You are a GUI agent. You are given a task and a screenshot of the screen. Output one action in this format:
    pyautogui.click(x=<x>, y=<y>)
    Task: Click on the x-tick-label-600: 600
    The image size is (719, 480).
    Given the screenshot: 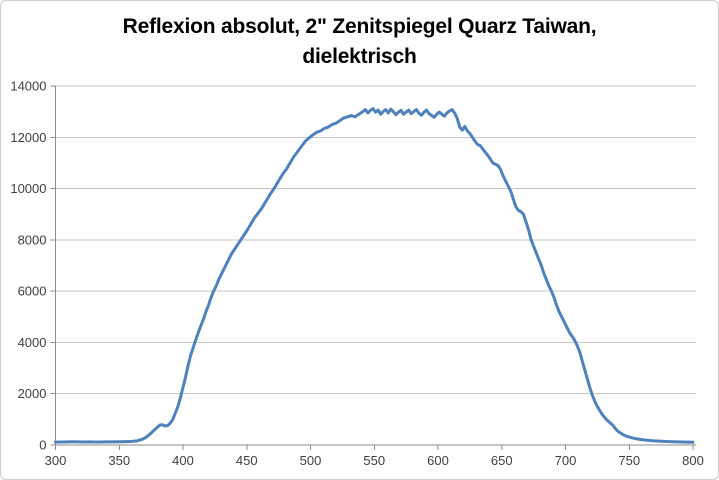 What is the action you would take?
    pyautogui.click(x=438, y=460)
    